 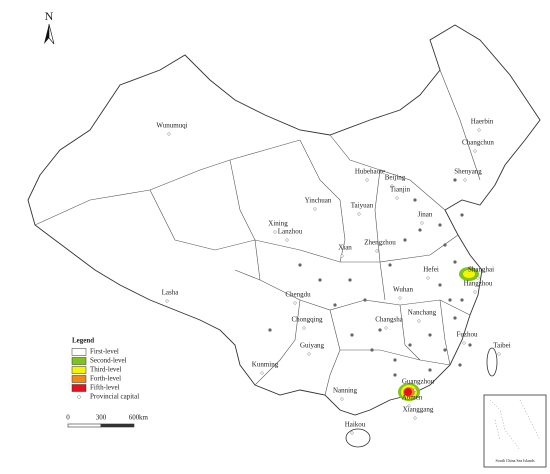 I want to click on city-label: Aomen, so click(x=412, y=398).